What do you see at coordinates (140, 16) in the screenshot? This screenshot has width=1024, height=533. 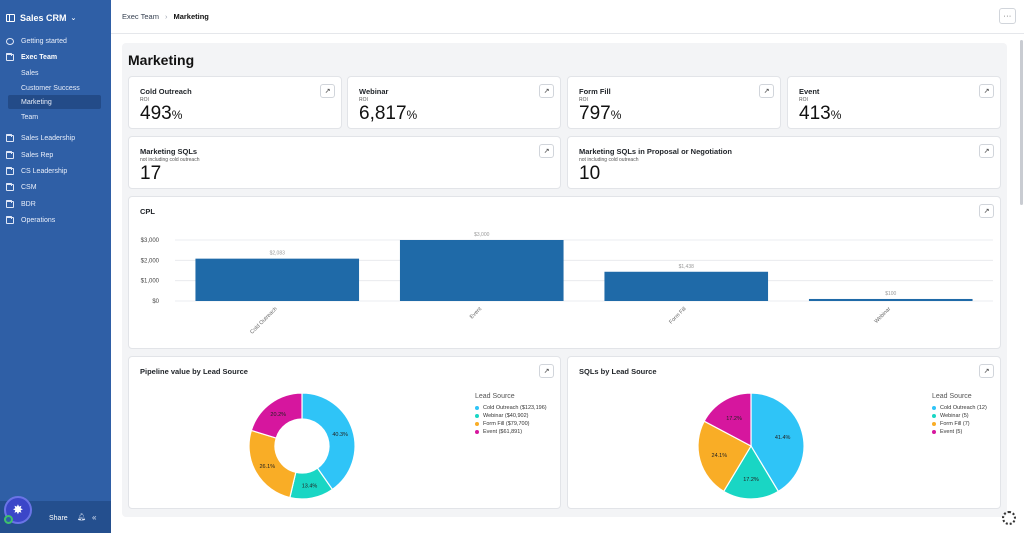 I see `breadcrumb-parent: Exec Team` at bounding box center [140, 16].